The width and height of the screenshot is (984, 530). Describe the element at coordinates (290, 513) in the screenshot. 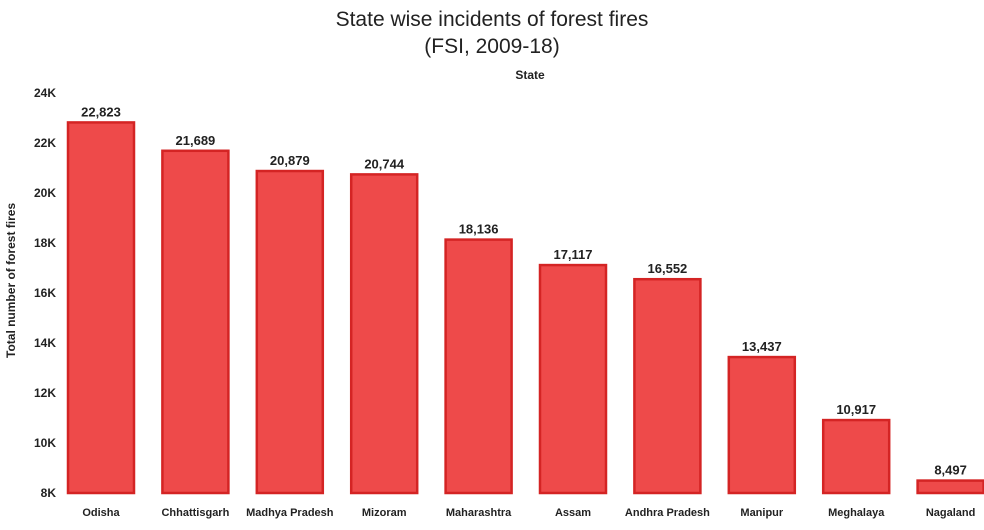

I see `x-tick-label: Madhya Pradesh` at that location.